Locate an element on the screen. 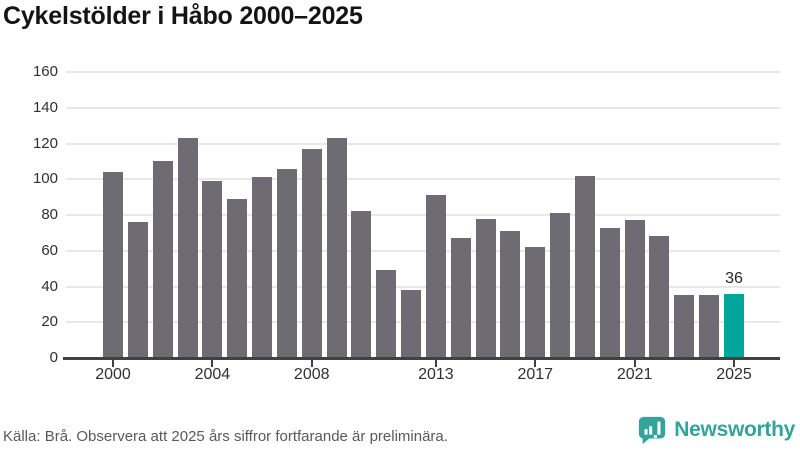 This screenshot has width=800, height=450. bar-2001 is located at coordinates (137, 290).